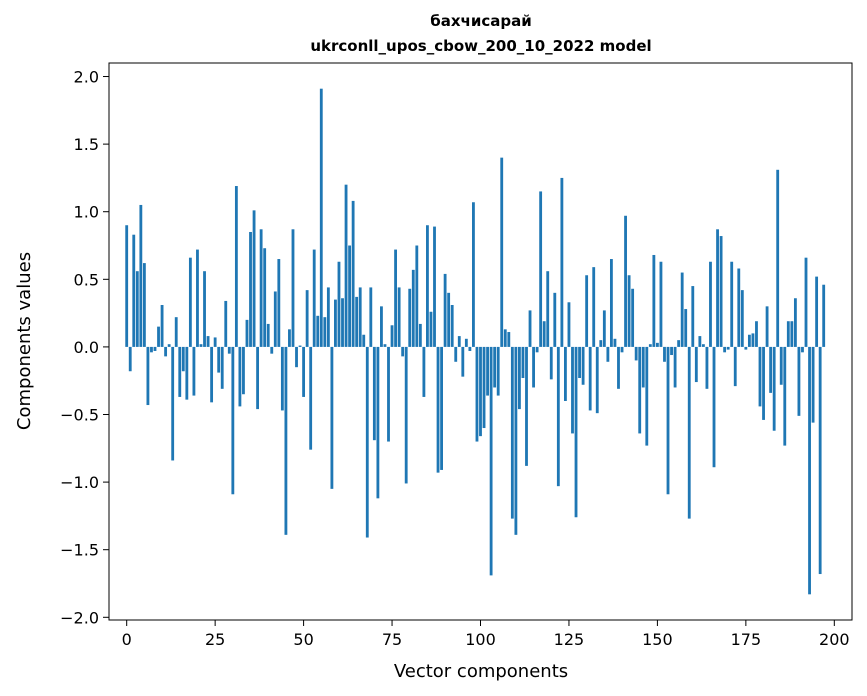  What do you see at coordinates (486, 634) in the screenshot?
I see `x-axis-ticks: 0 25 50 75 100 125 150 175 200` at bounding box center [486, 634].